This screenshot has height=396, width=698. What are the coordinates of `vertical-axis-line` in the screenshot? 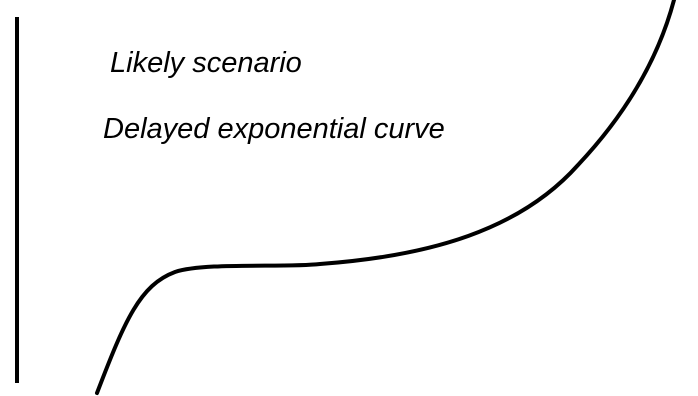 It's located at (17, 200).